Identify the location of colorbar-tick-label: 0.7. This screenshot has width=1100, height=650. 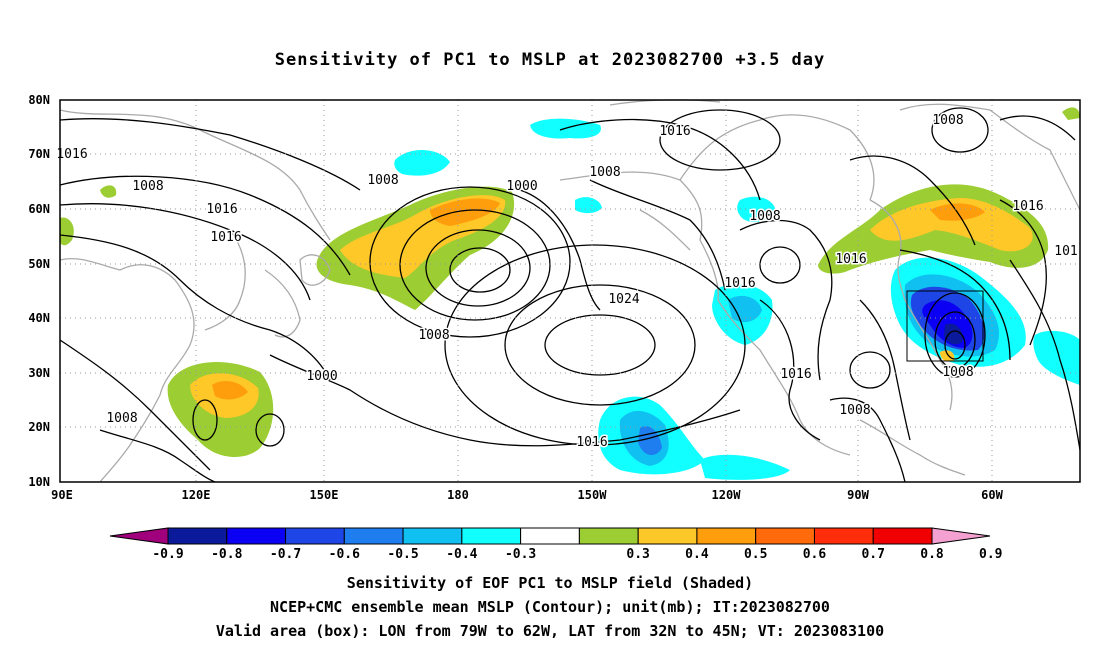
(872, 554).